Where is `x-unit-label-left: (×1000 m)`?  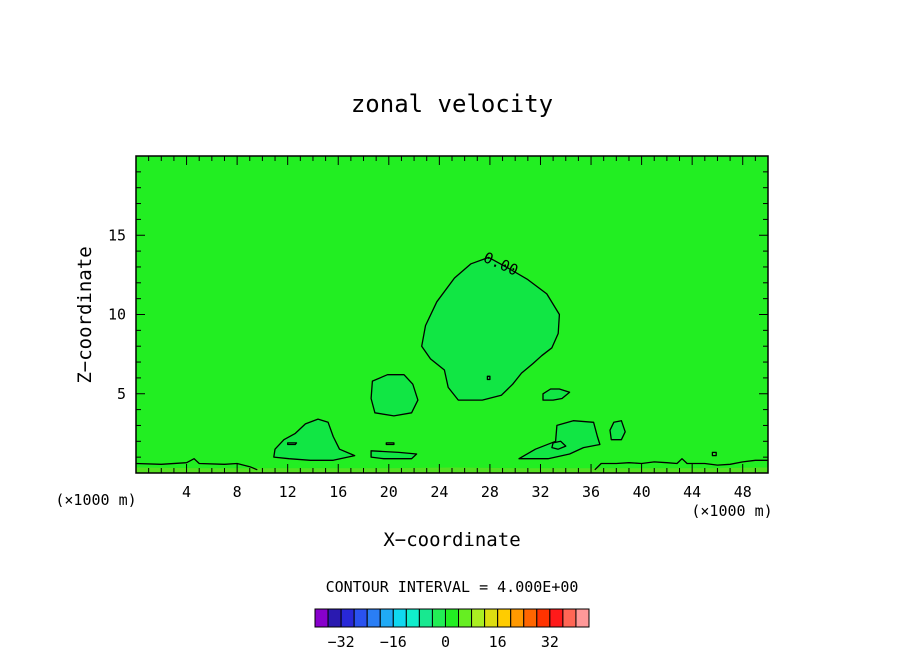 x-unit-label-left: (×1000 m) is located at coordinates (95, 500).